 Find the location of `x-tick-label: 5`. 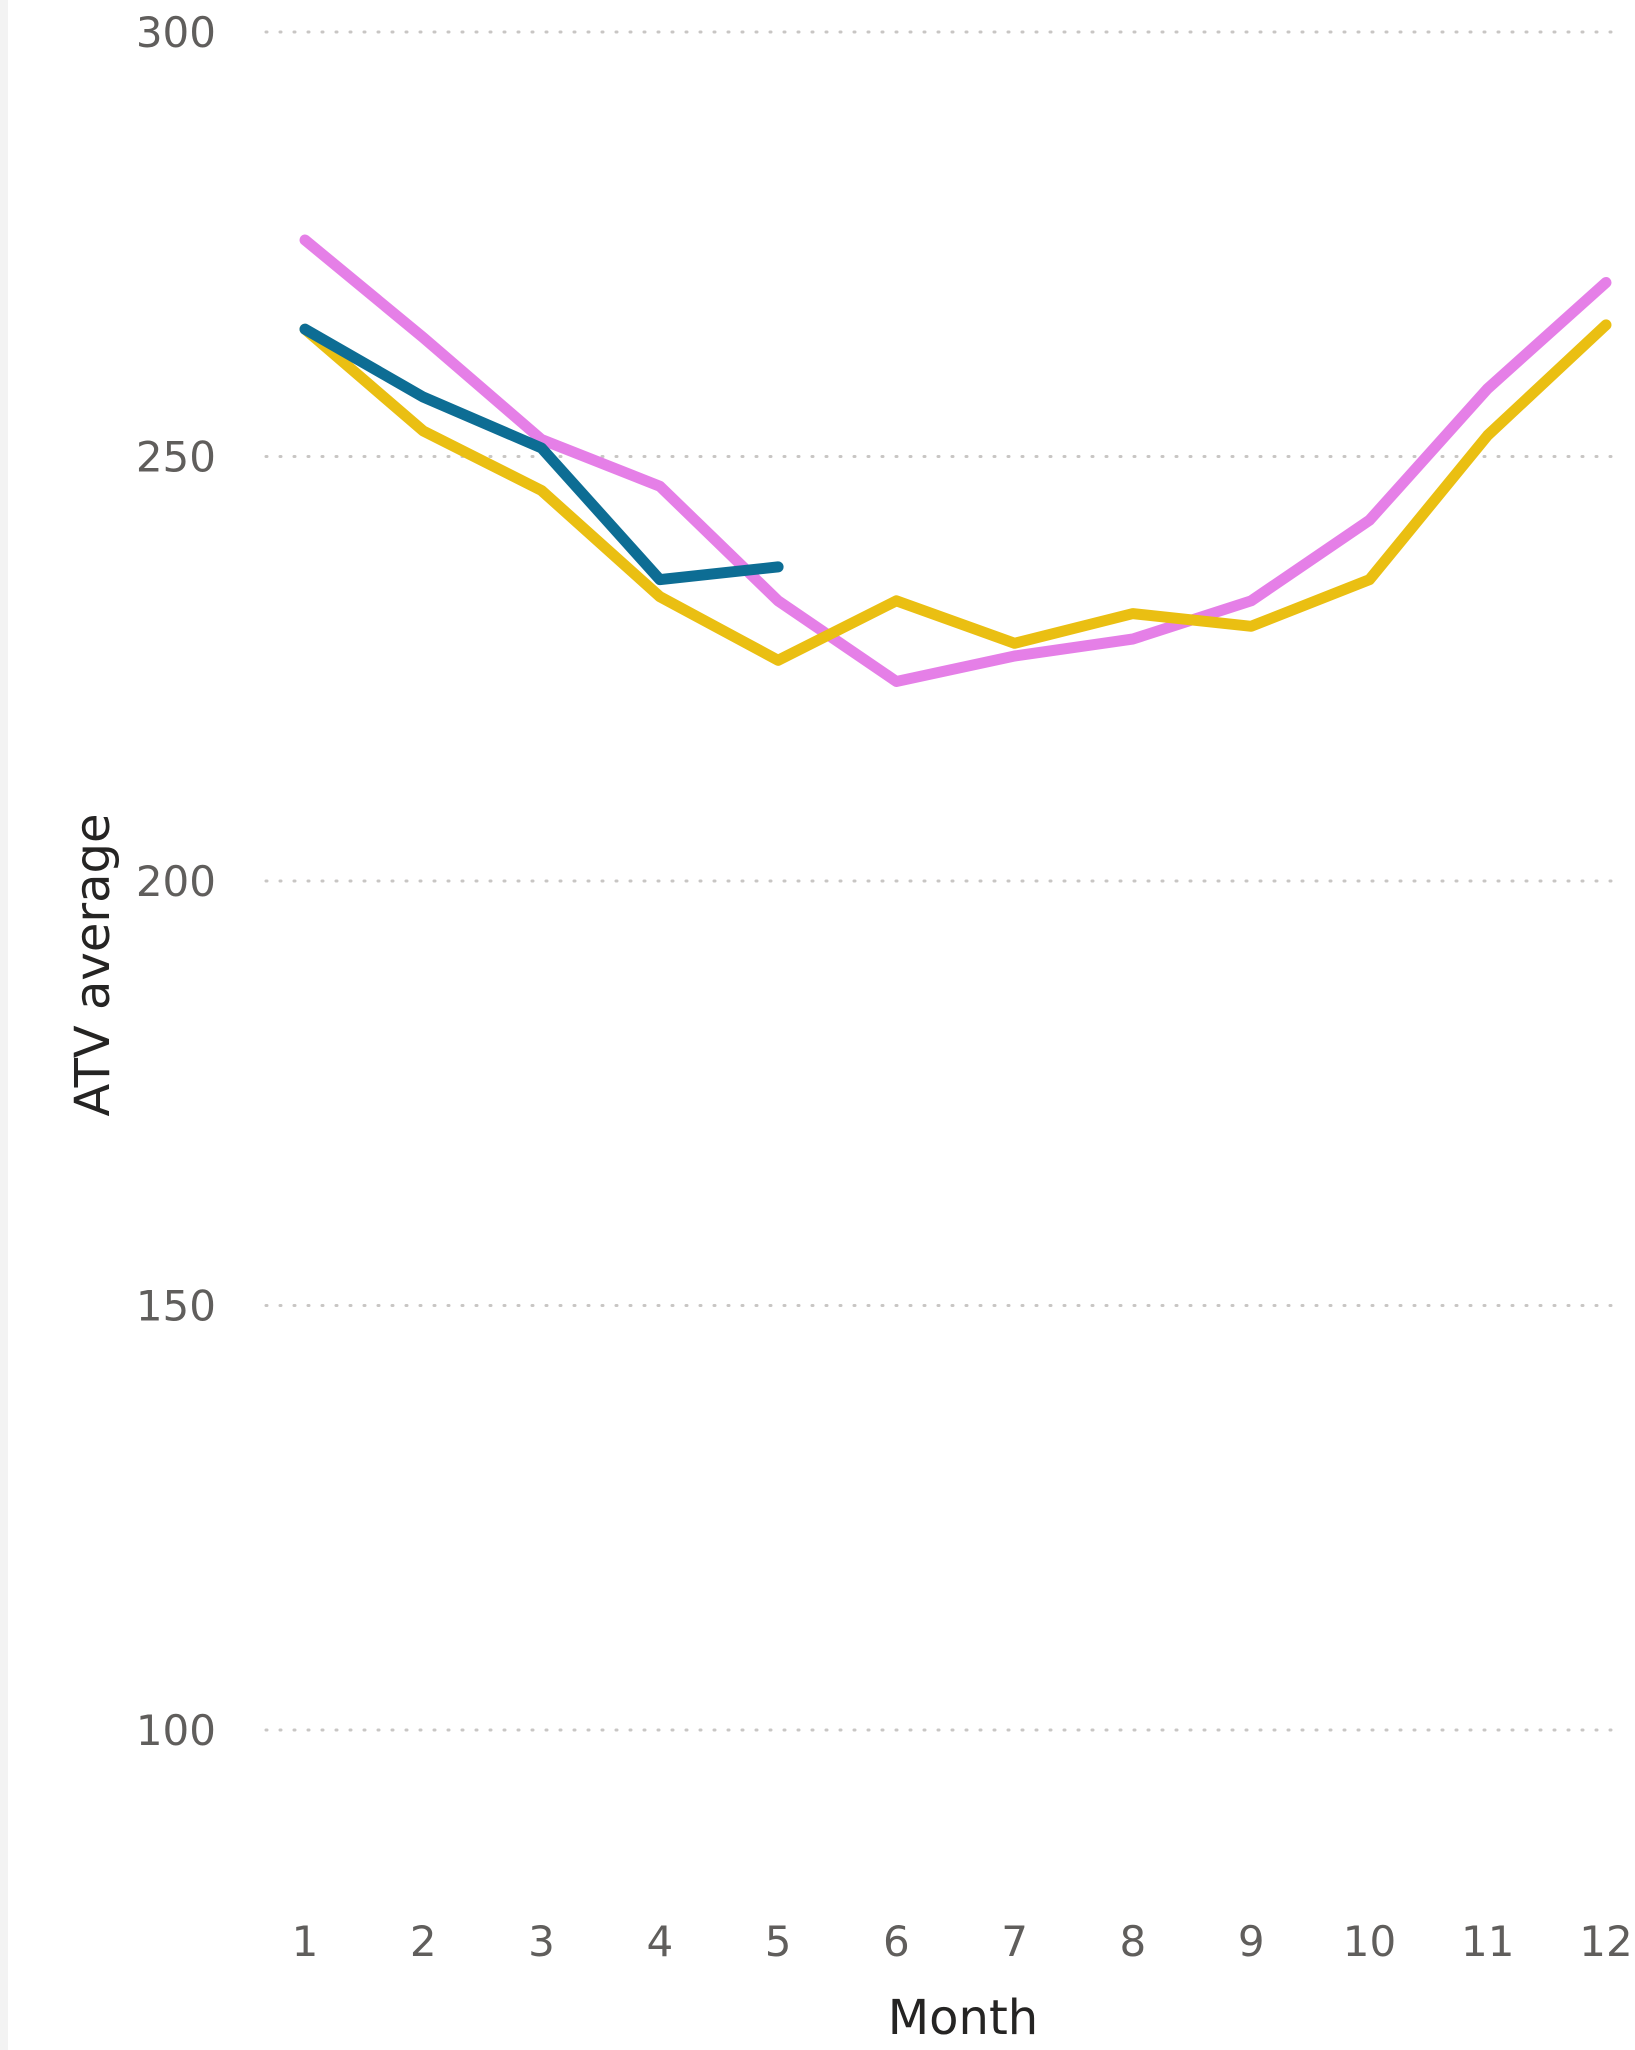

x-tick-label: 5 is located at coordinates (778, 1941).